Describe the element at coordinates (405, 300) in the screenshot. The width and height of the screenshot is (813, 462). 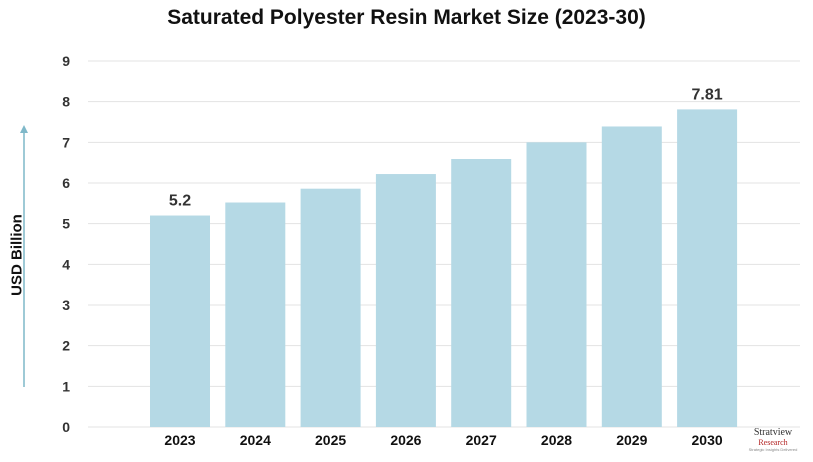
I see `bar-2026` at that location.